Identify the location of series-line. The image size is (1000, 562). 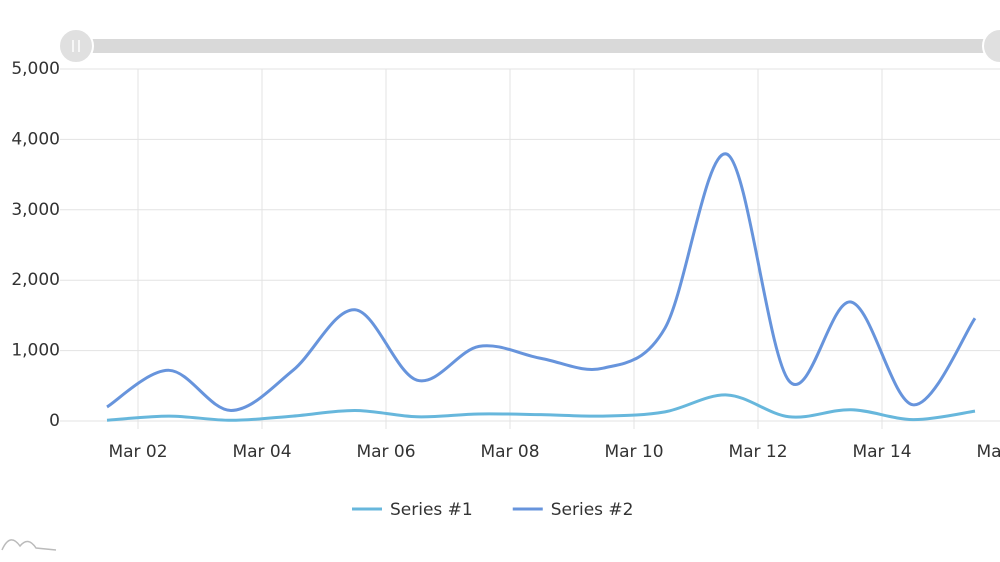
(541, 407).